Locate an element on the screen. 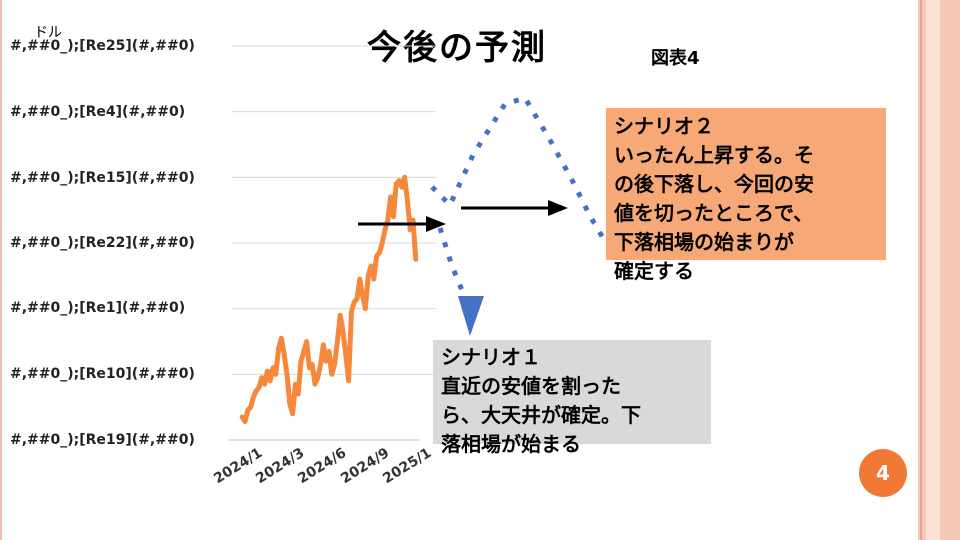 This screenshot has width=960, height=540. page-number-badge: 4 is located at coordinates (883, 473).